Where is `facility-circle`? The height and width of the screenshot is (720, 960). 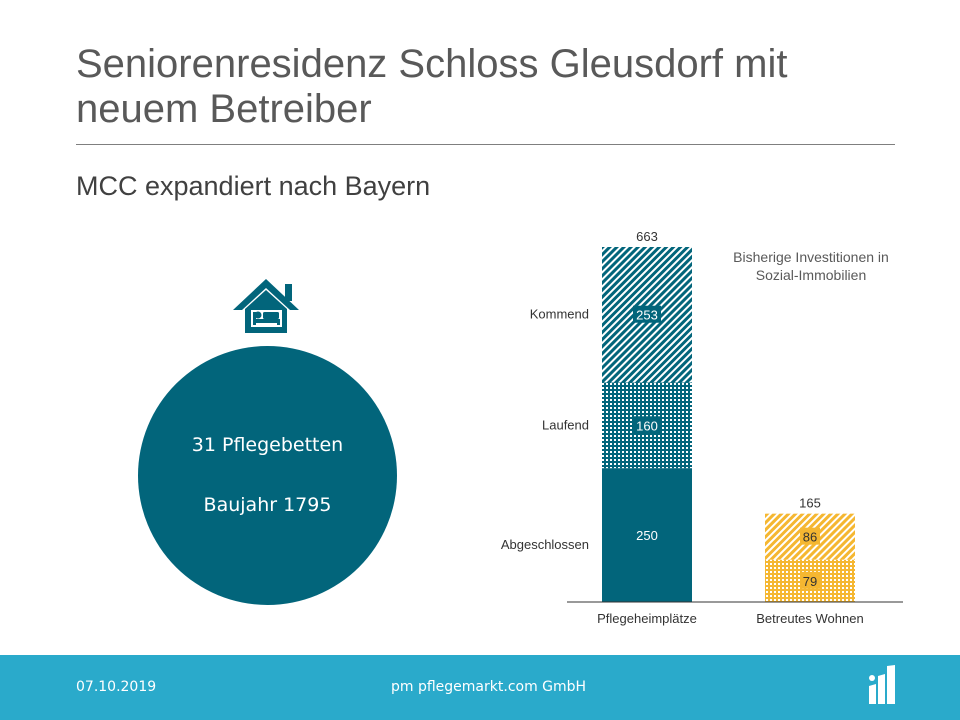
facility-circle is located at coordinates (267, 475).